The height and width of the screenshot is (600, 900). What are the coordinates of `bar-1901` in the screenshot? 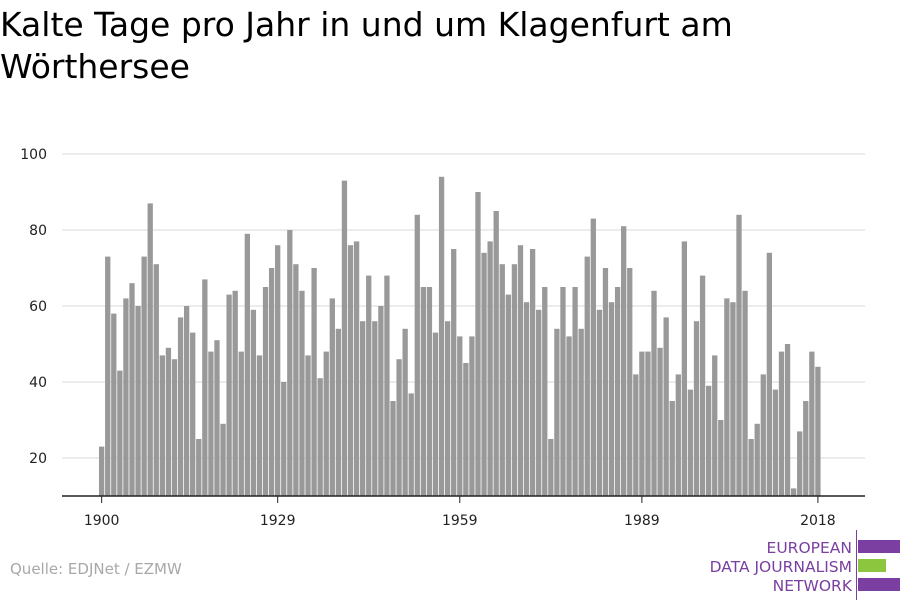 It's located at (108, 376).